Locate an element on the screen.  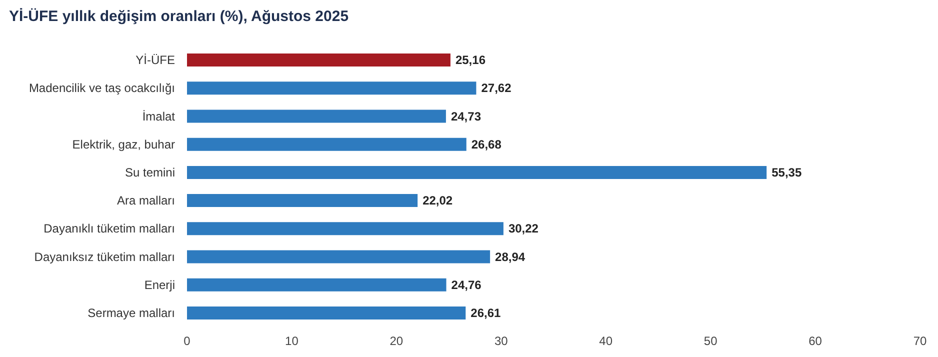
chart-title: Yİ-ÜFE yıllık değişim oranları (%), Ağustos 2025 is located at coordinates (179, 16).